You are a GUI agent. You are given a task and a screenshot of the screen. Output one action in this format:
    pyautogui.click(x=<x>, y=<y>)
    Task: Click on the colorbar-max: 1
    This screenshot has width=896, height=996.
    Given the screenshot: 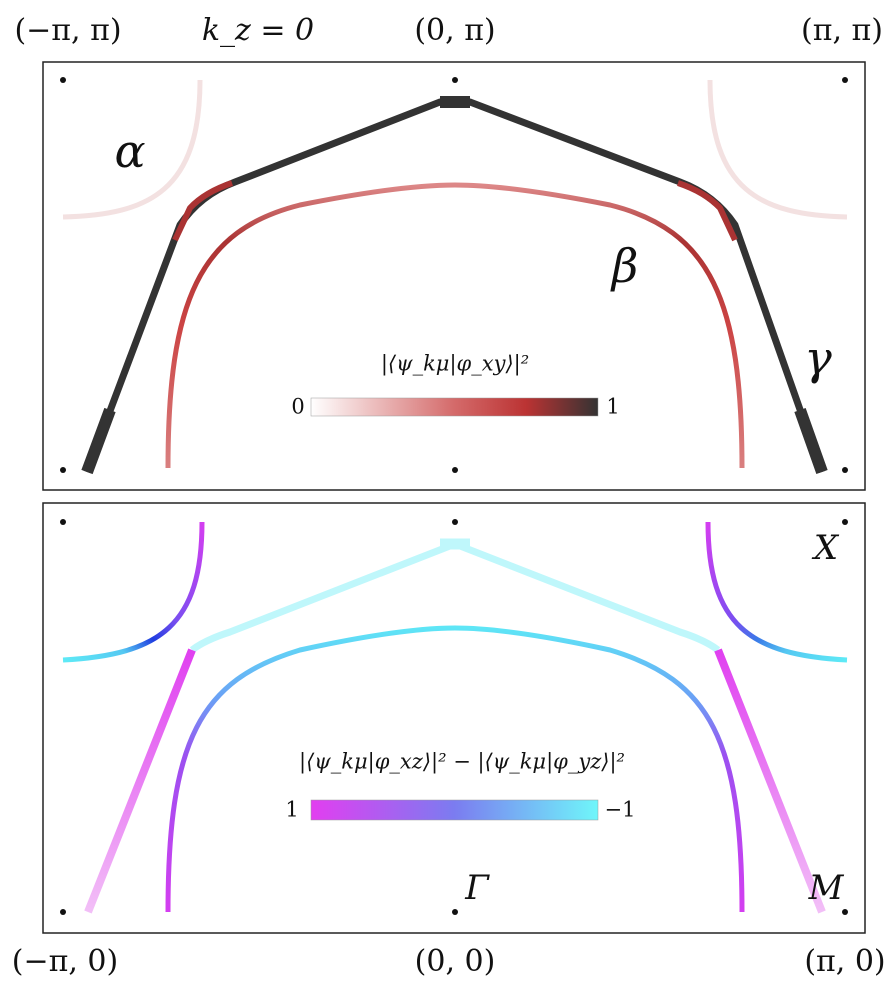 What is the action you would take?
    pyautogui.click(x=612, y=407)
    